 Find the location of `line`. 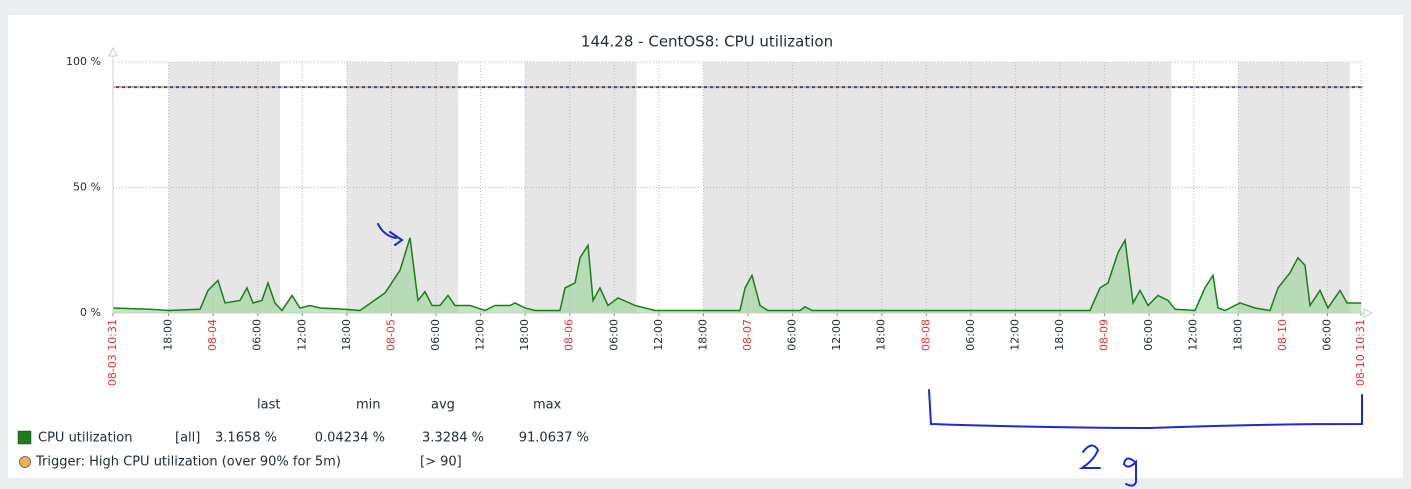

line is located at coordinates (736, 274).